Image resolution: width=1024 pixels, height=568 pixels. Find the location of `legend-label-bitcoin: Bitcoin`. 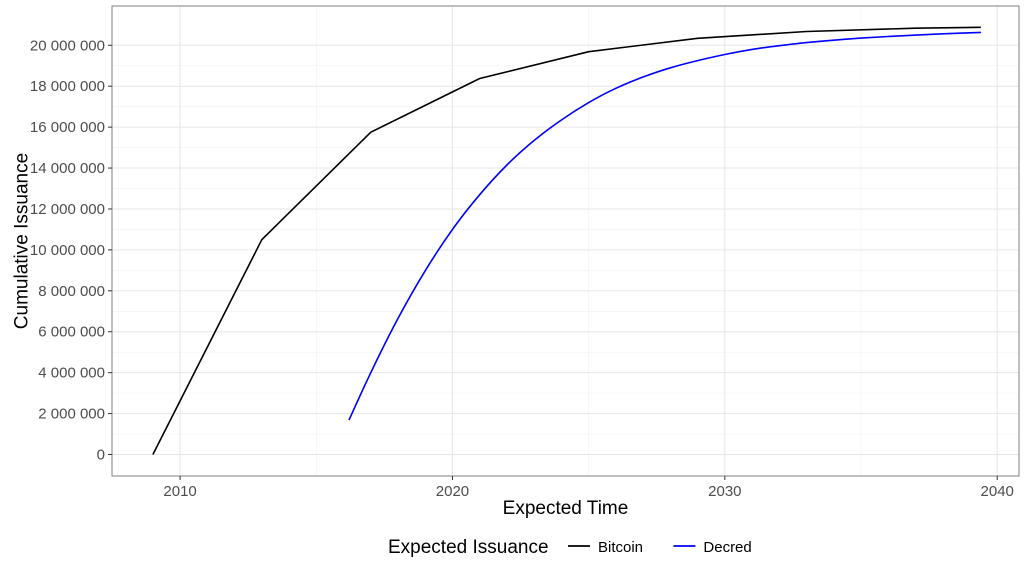

legend-label-bitcoin: Bitcoin is located at coordinates (620, 547).